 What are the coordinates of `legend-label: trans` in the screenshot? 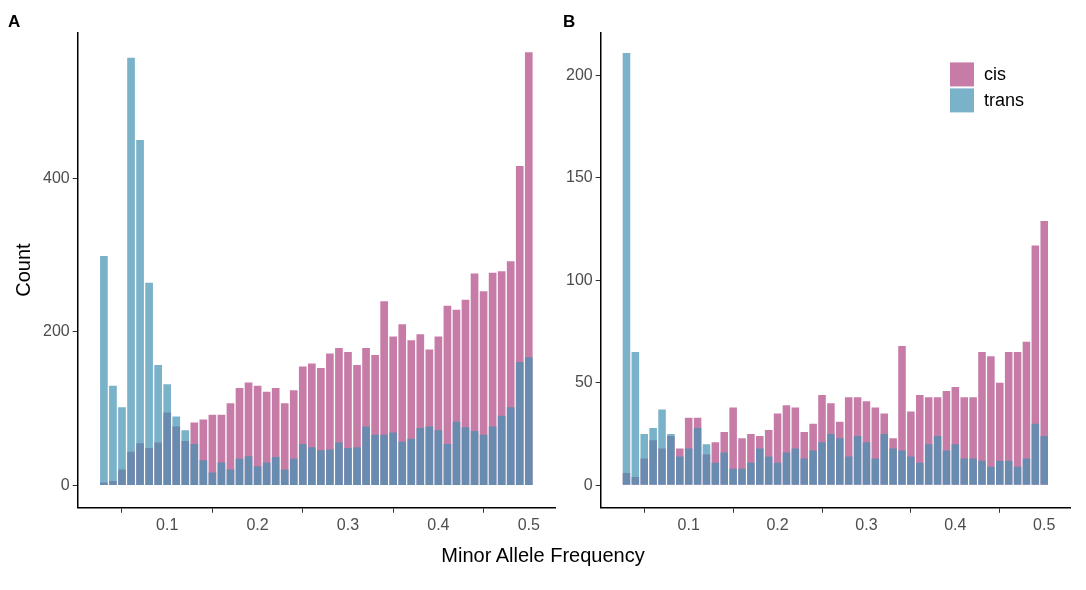 It's located at (1004, 100).